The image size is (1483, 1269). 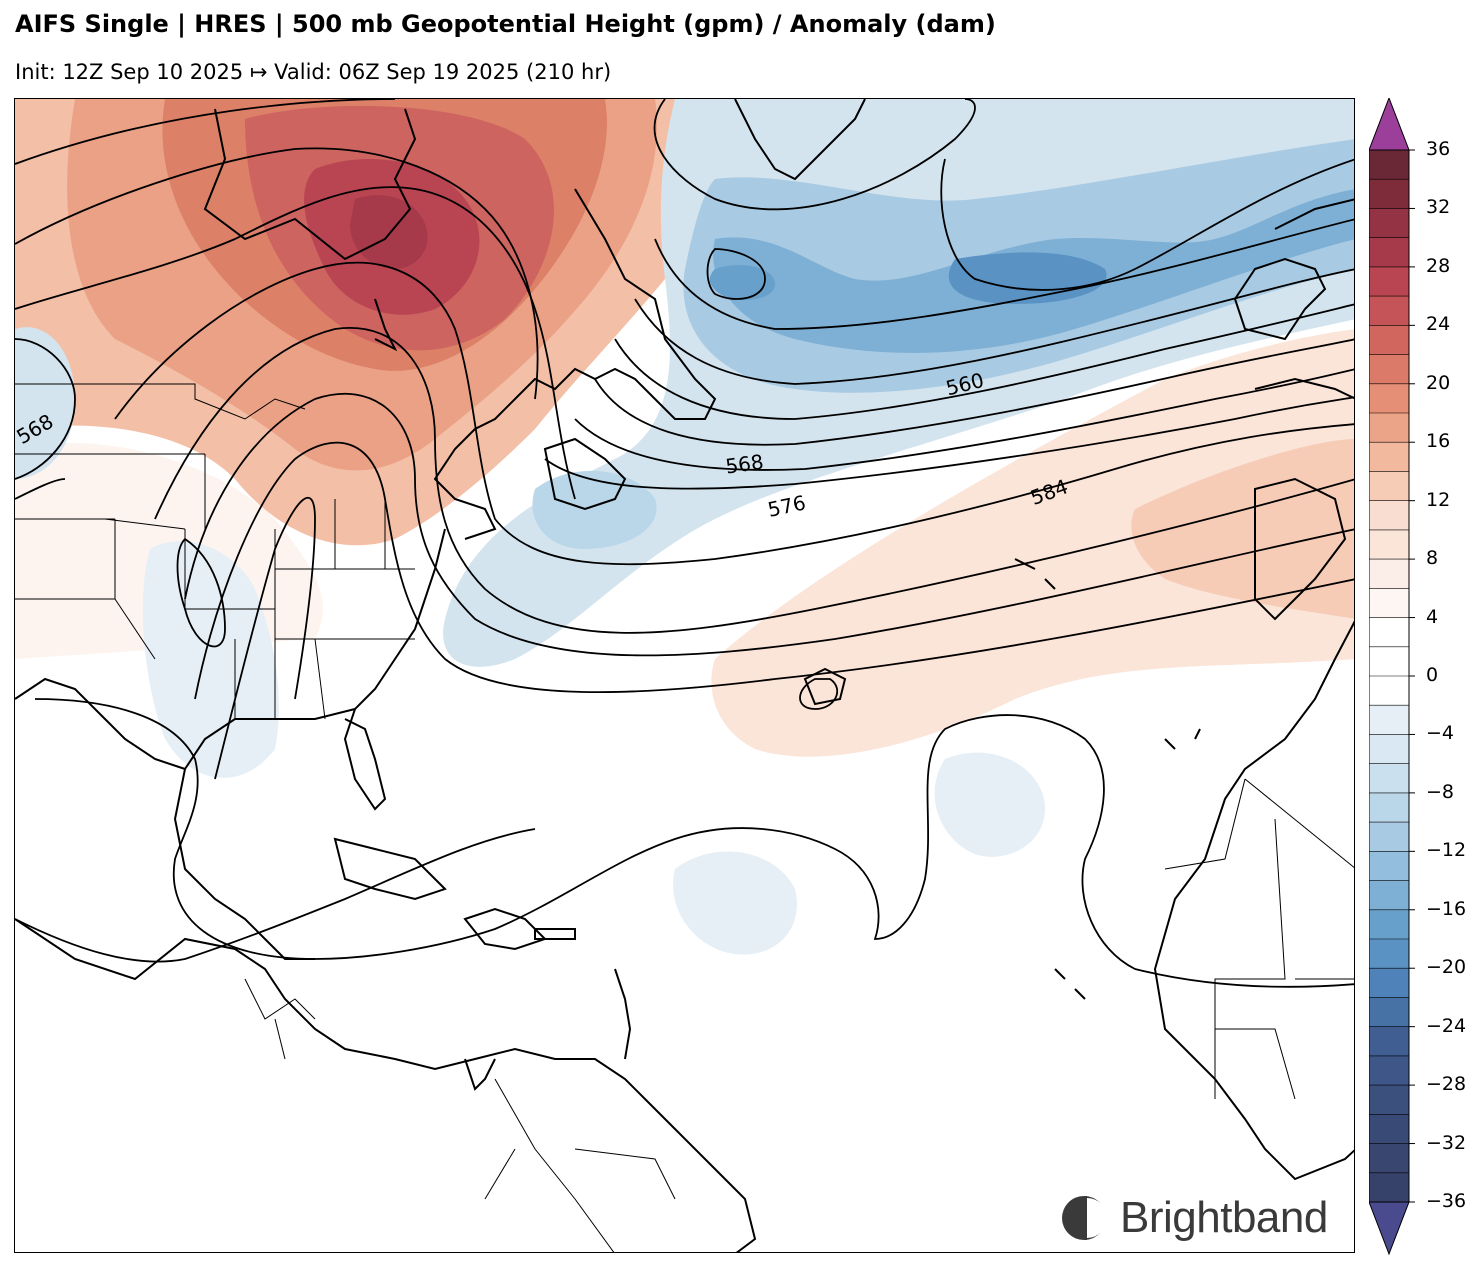 What do you see at coordinates (1446, 850) in the screenshot?
I see `colorbar-tick-label: −12` at bounding box center [1446, 850].